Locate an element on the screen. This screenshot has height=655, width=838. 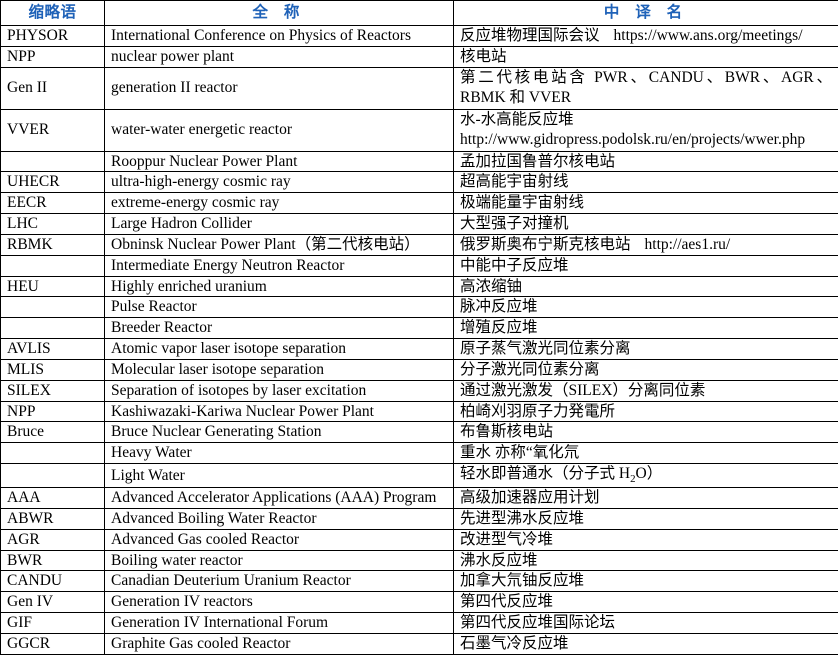
cell-chinese-name: 第二代核电站含 PWR、CANDU、BWR、AGR、RBMK 和 VVER is located at coordinates (646, 88).